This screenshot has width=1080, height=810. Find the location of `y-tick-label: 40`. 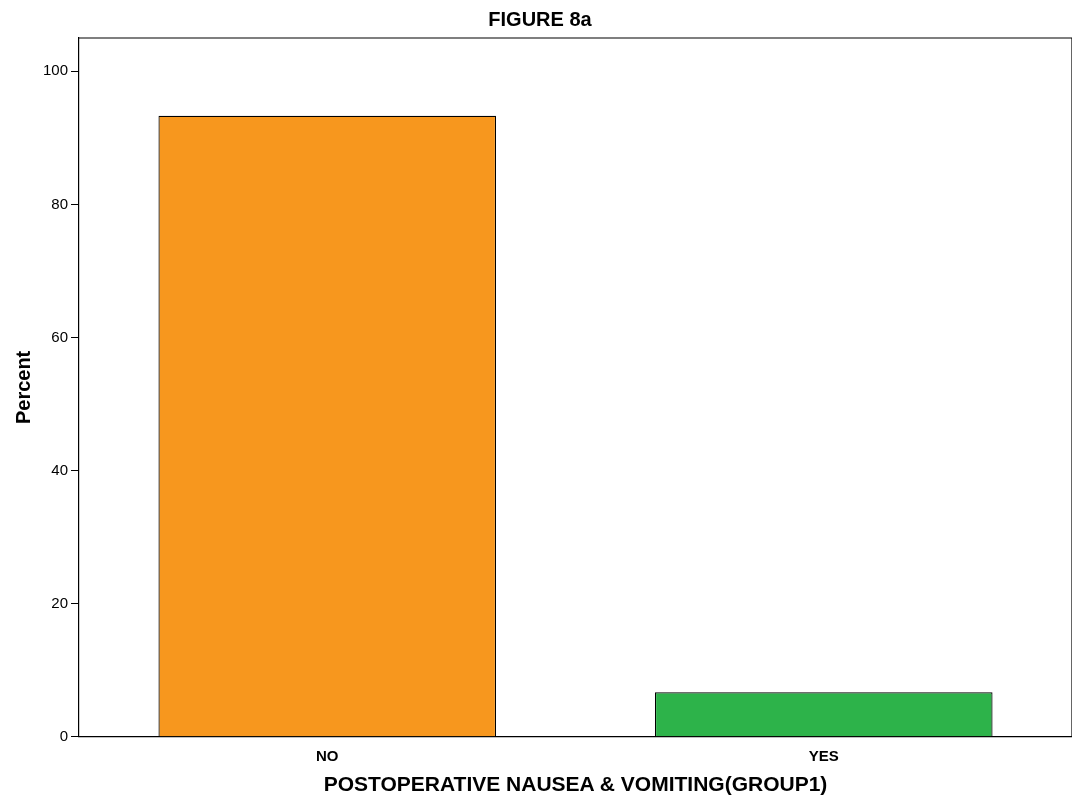

y-tick-label: 40 is located at coordinates (60, 469).